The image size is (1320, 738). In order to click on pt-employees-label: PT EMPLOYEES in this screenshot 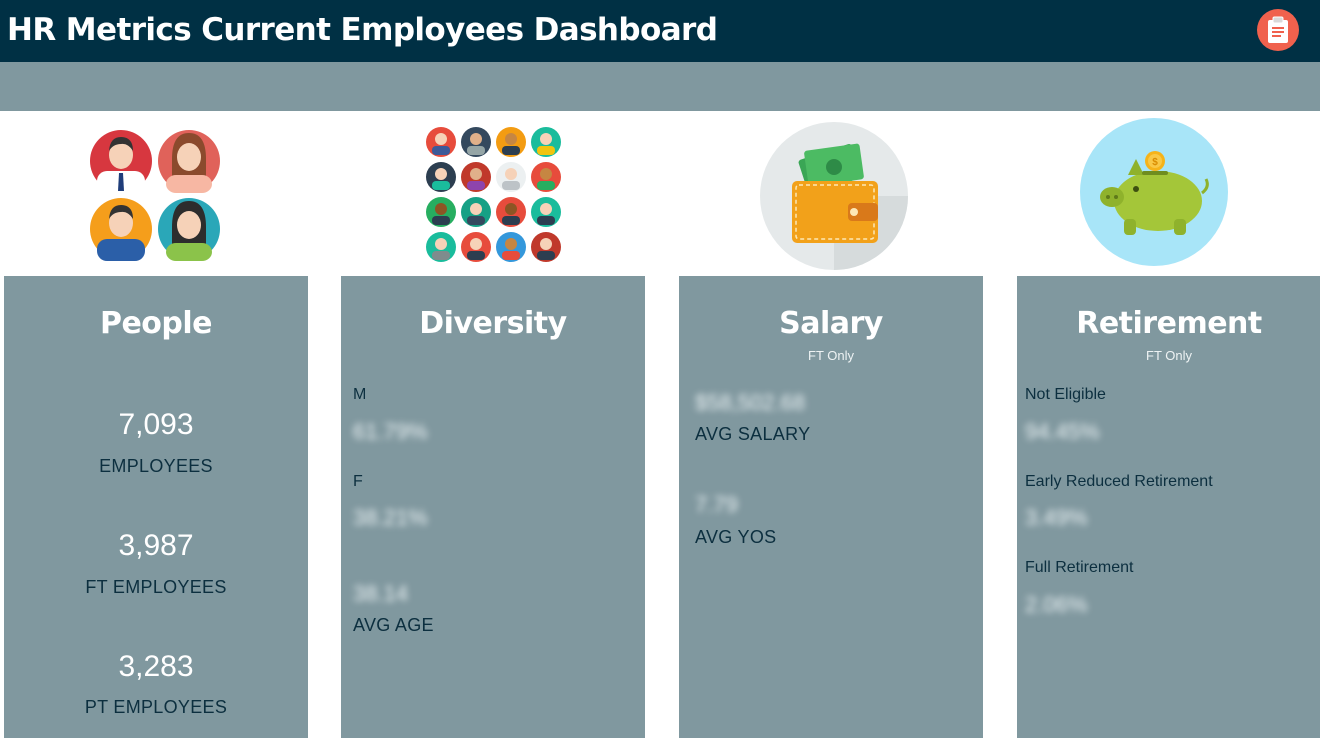, I will do `click(156, 707)`.